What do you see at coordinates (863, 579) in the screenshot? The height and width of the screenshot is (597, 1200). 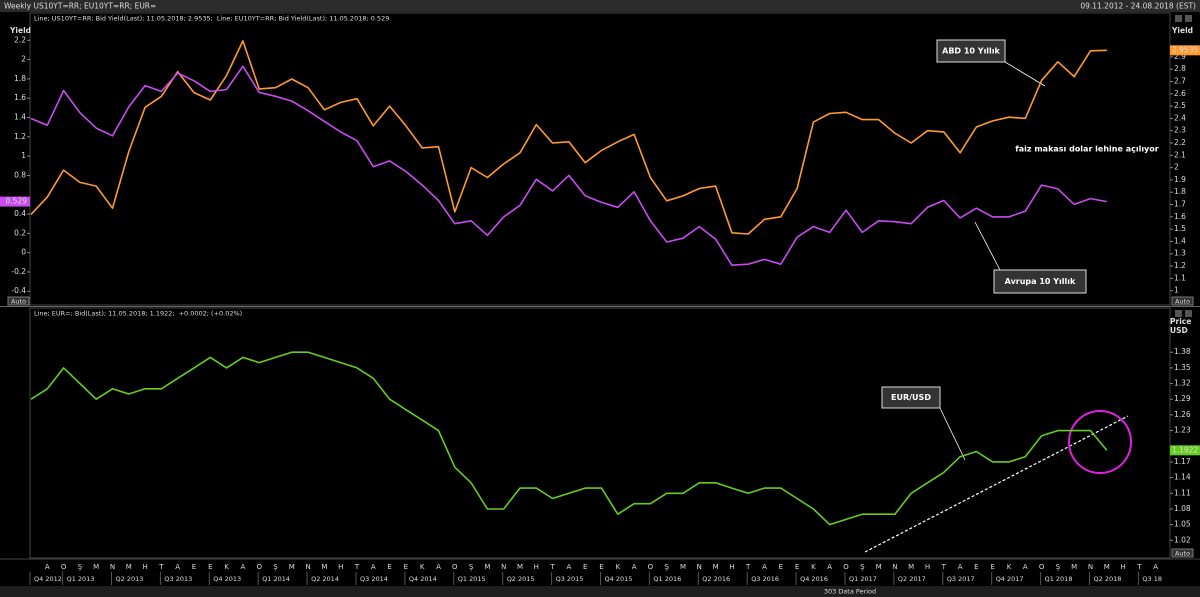 I see `quarter-label: Q1 2017` at bounding box center [863, 579].